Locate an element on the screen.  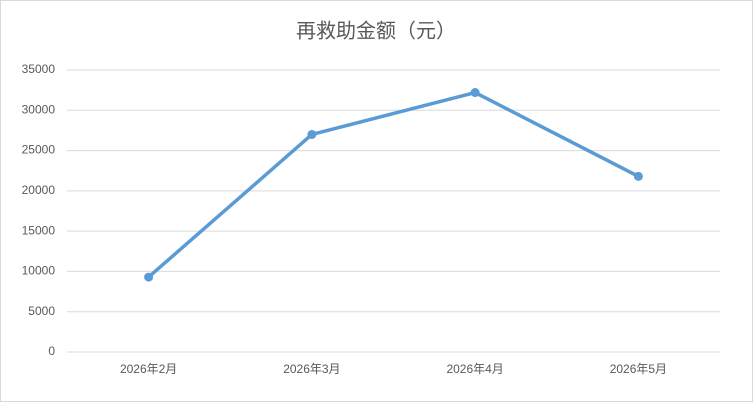
y-tick-label: 5000 is located at coordinates (41, 311).